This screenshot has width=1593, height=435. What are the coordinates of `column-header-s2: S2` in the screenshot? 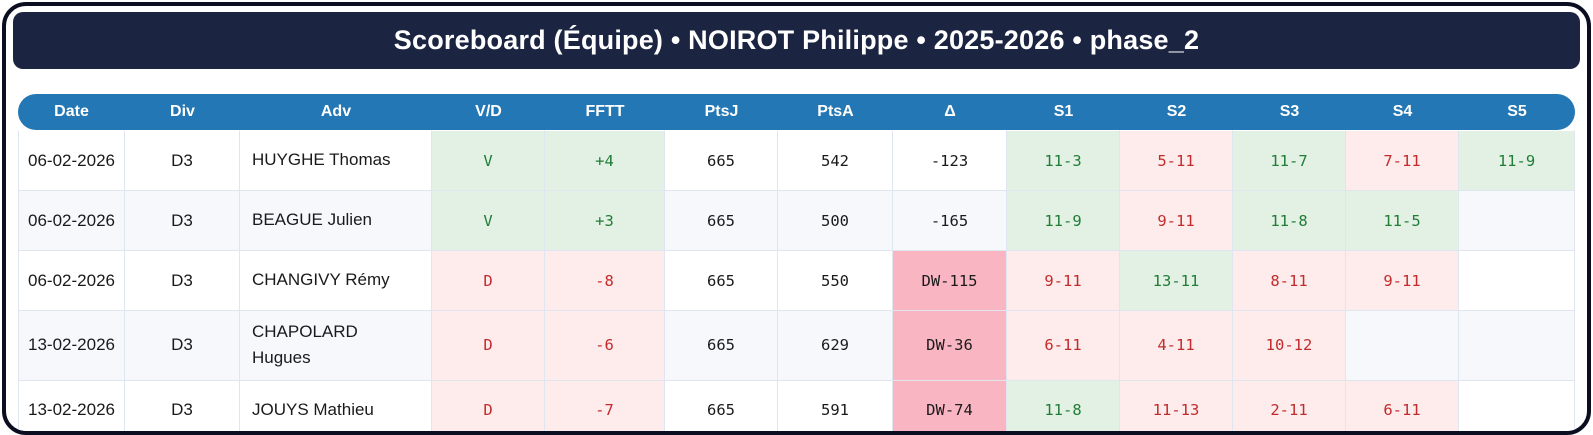 It's located at (1176, 112).